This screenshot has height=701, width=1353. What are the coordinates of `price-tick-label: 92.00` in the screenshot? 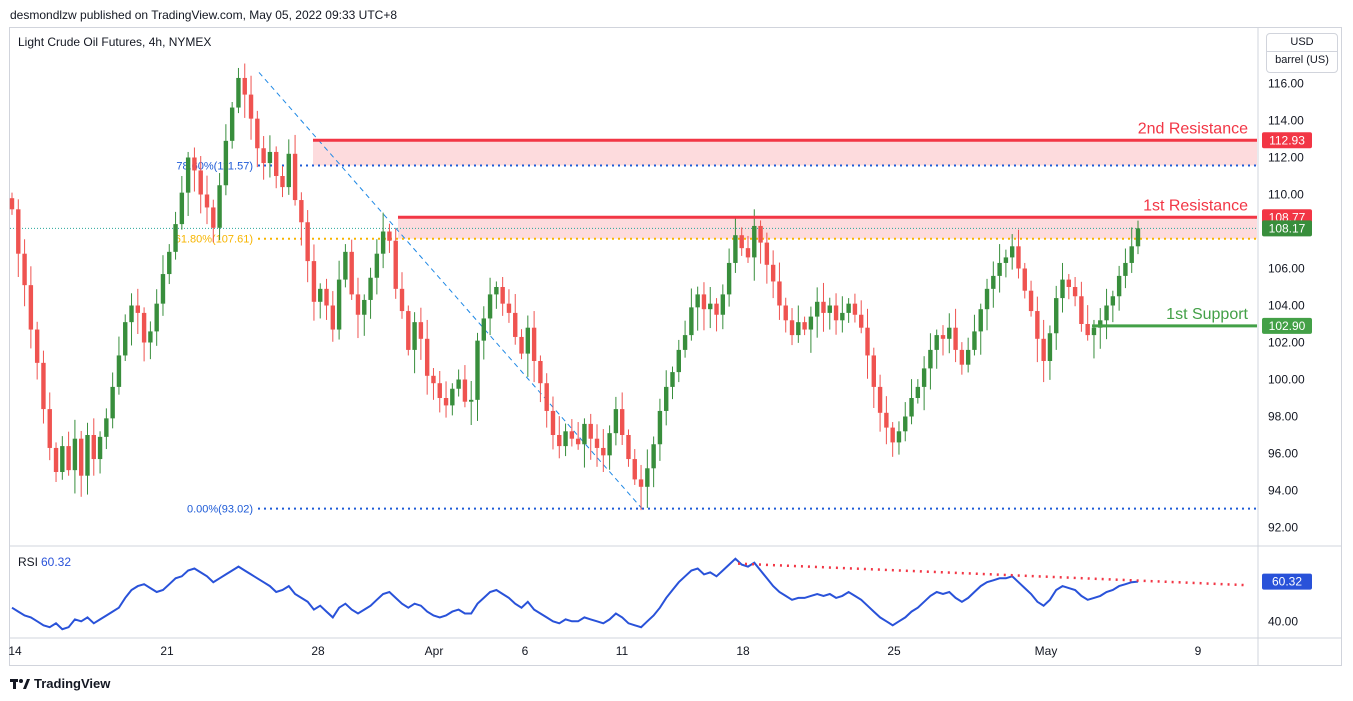 It's located at (1283, 528).